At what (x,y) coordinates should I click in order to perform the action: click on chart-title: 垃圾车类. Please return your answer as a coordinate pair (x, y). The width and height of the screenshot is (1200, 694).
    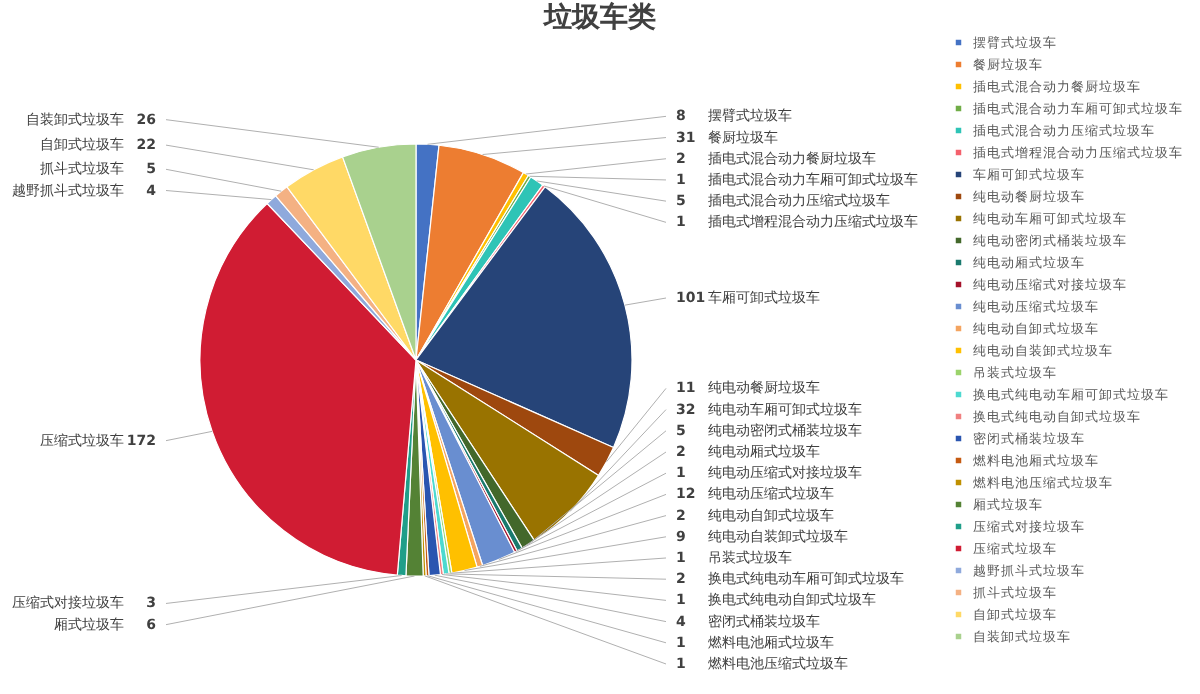
    Looking at the image, I should click on (599, 17).